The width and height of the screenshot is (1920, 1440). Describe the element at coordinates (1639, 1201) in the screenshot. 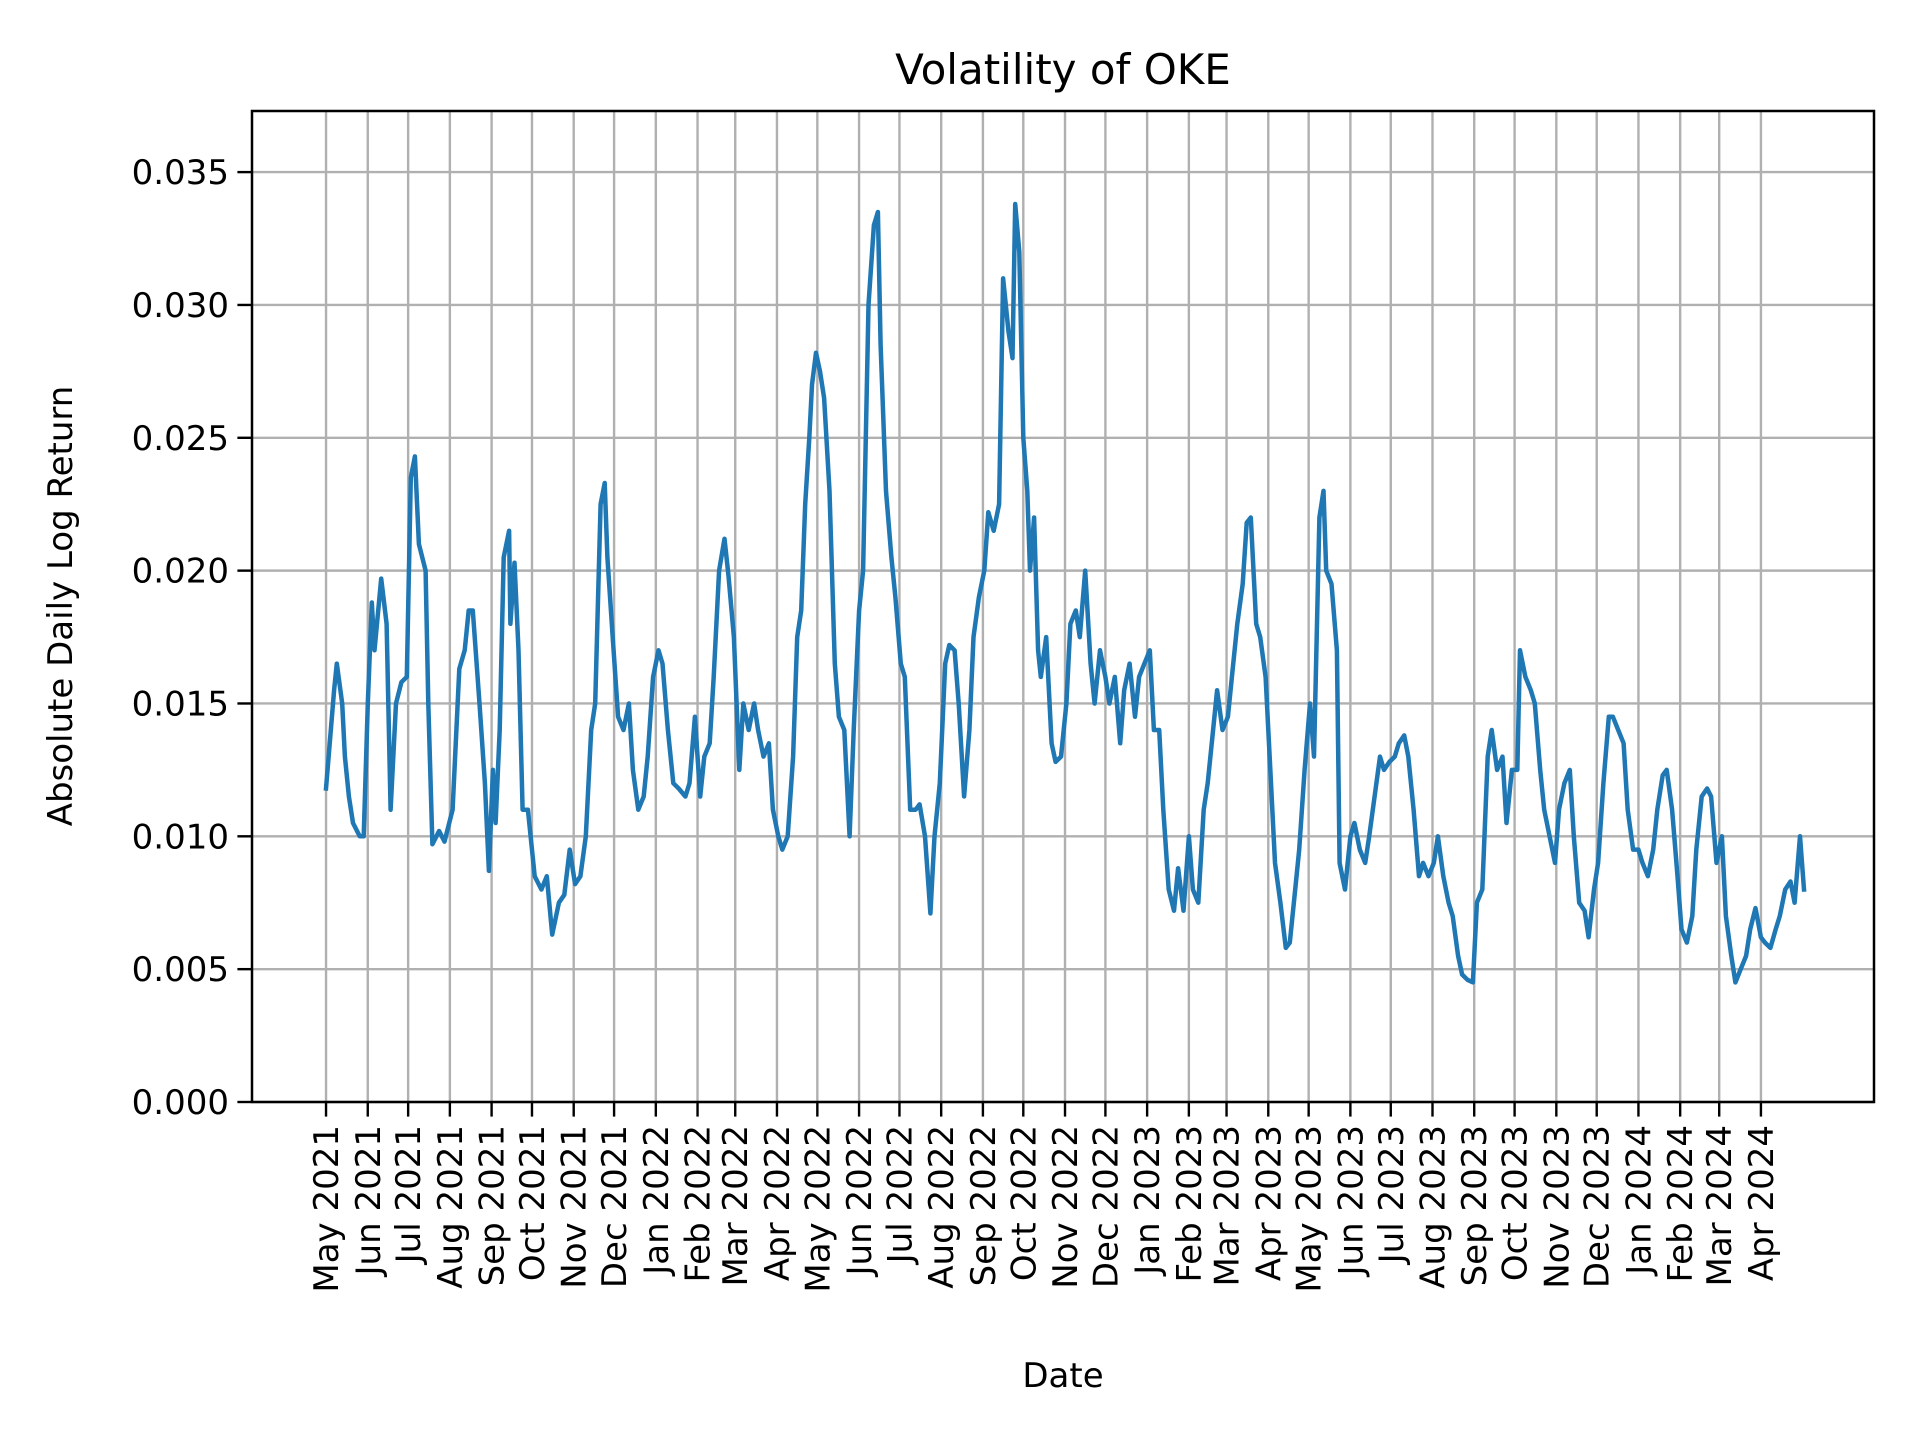

I see `x-tick-label: Jan 2024` at that location.